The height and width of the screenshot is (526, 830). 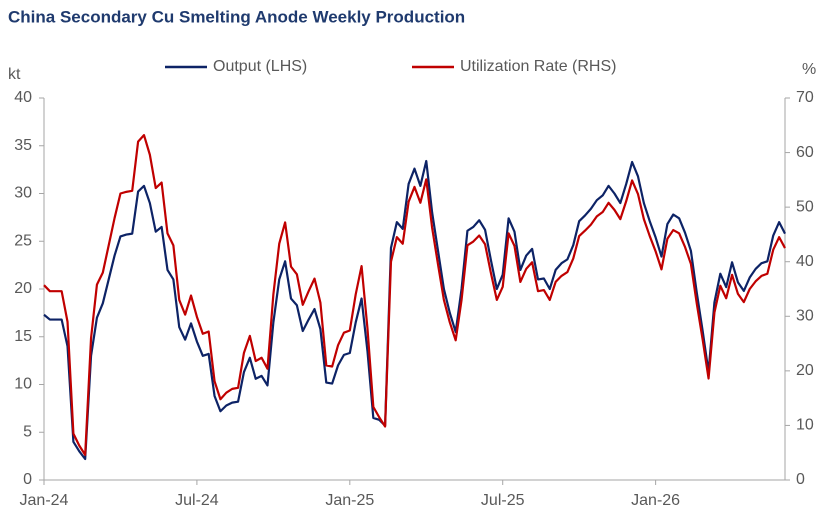 What do you see at coordinates (805, 316) in the screenshot?
I see `y2-tick-label: 30` at bounding box center [805, 316].